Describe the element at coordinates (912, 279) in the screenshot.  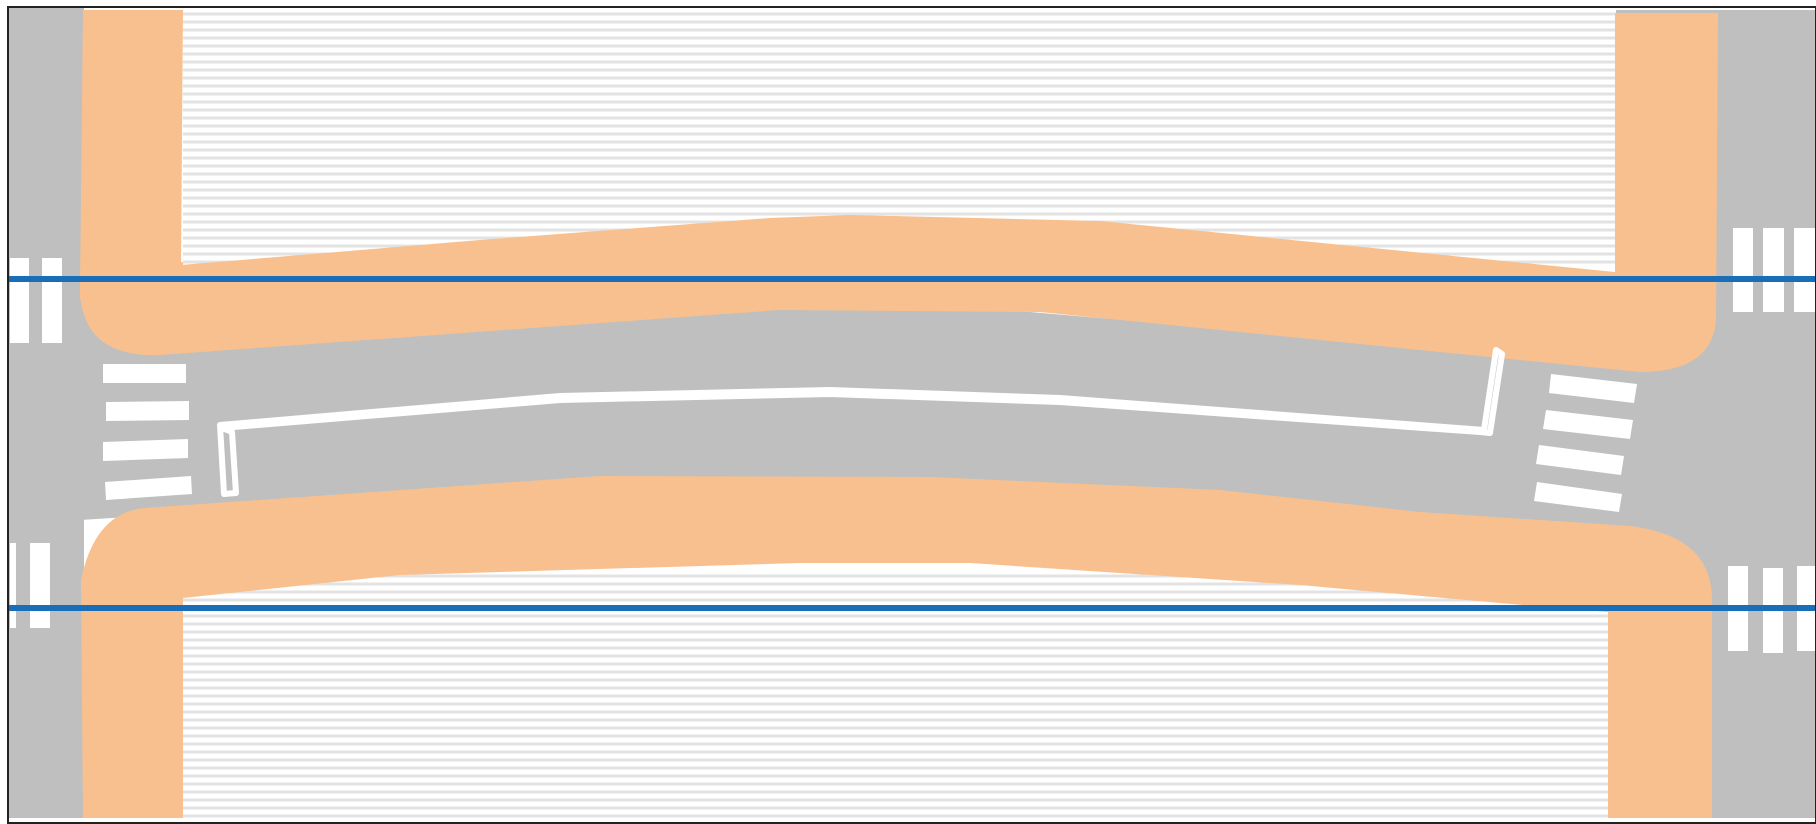
I see `guide-line-top` at that location.